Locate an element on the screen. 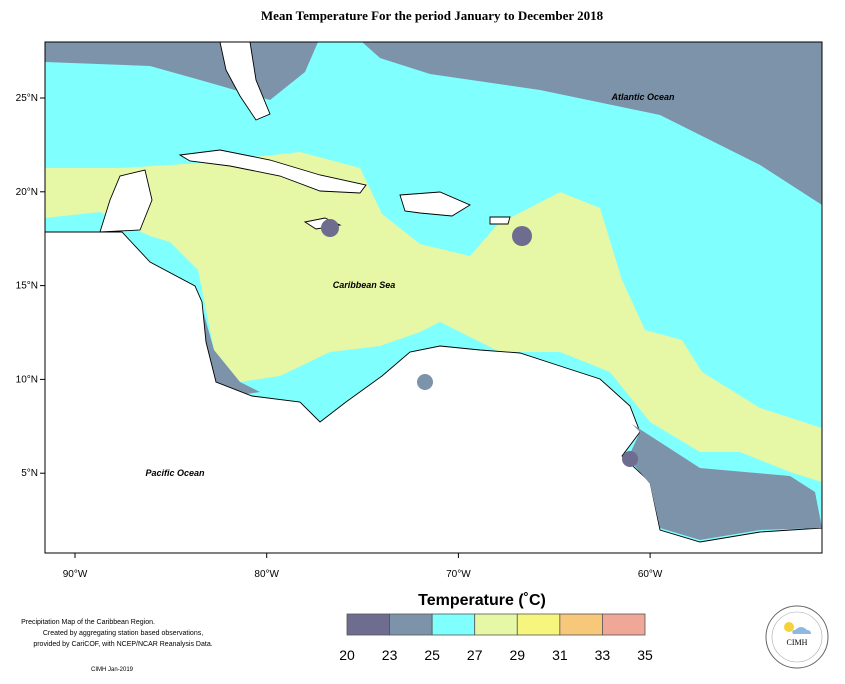 The image size is (845, 684). ocean-label: Atlantic Ocean is located at coordinates (642, 97).